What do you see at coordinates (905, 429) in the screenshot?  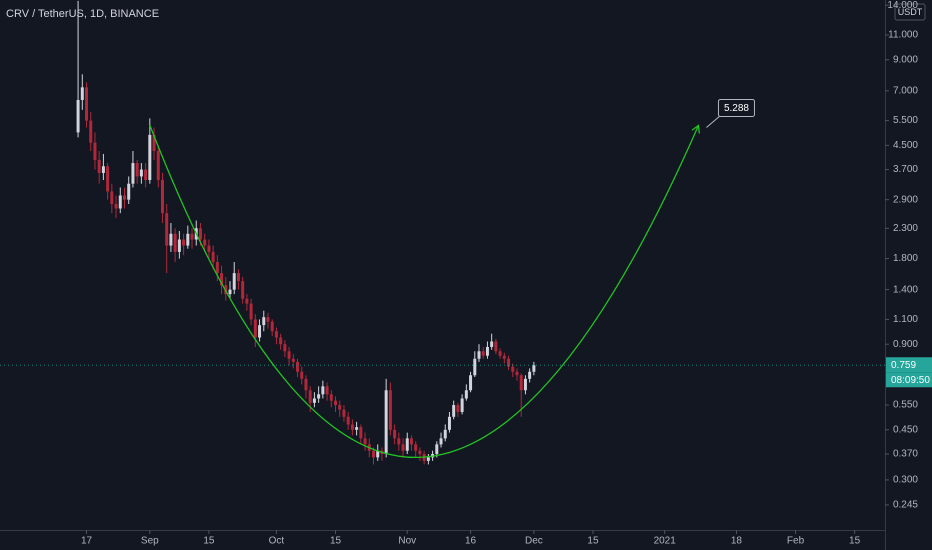 I see `y-tick-label: 0.450` at bounding box center [905, 429].